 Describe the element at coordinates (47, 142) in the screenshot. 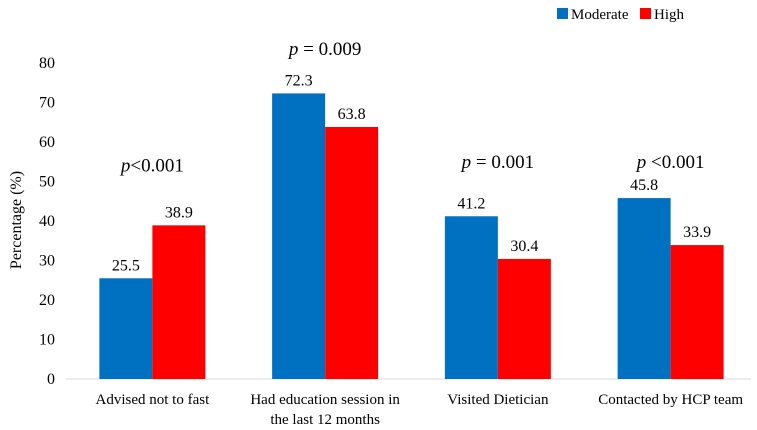

I see `y-tick-label: 60` at that location.